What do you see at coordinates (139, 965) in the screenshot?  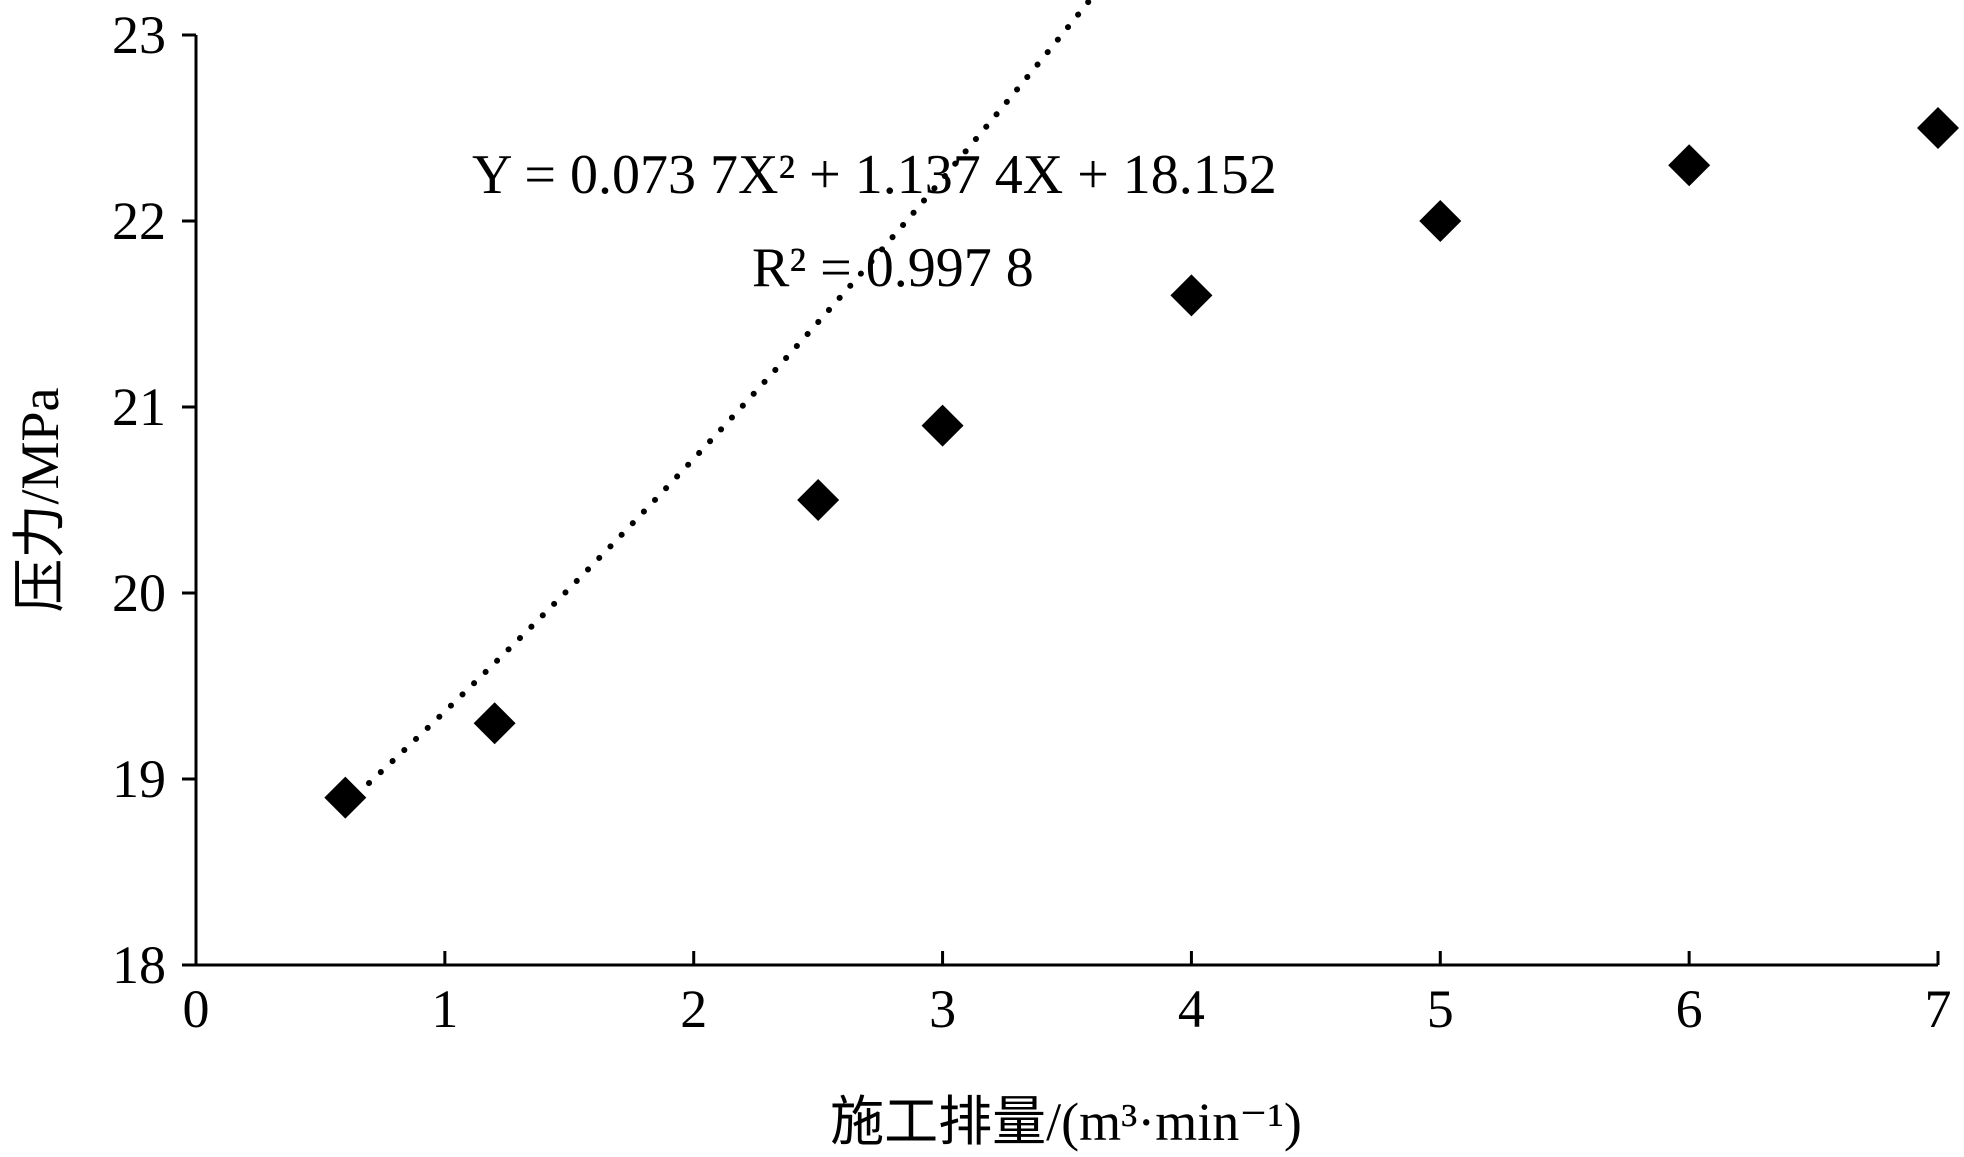 I see `y-tick-label: 18` at bounding box center [139, 965].